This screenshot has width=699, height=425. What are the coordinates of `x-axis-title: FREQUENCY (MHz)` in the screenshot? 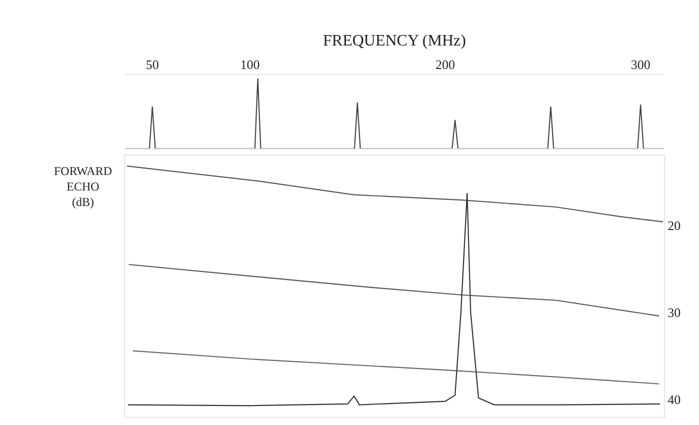 It's located at (394, 41).